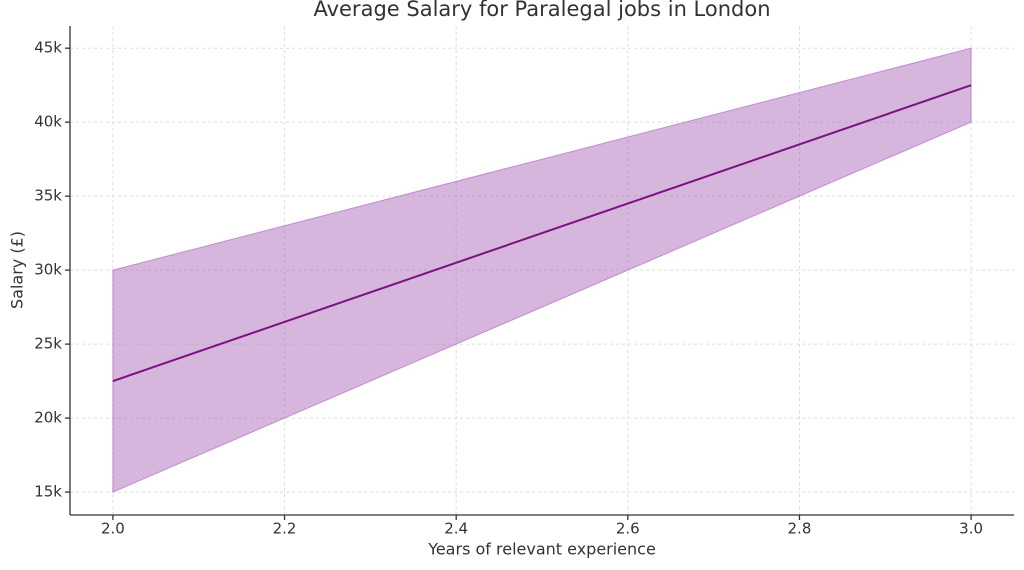 The height and width of the screenshot is (570, 1024). What do you see at coordinates (113, 529) in the screenshot?
I see `x-tick-label: 2.0` at bounding box center [113, 529].